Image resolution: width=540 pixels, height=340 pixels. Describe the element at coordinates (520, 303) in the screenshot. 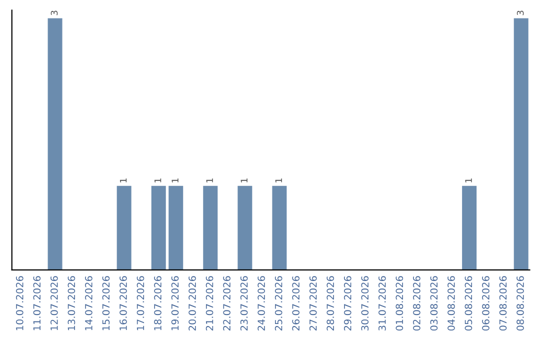

I see `x-tick-label: 08.08.2026` at that location.